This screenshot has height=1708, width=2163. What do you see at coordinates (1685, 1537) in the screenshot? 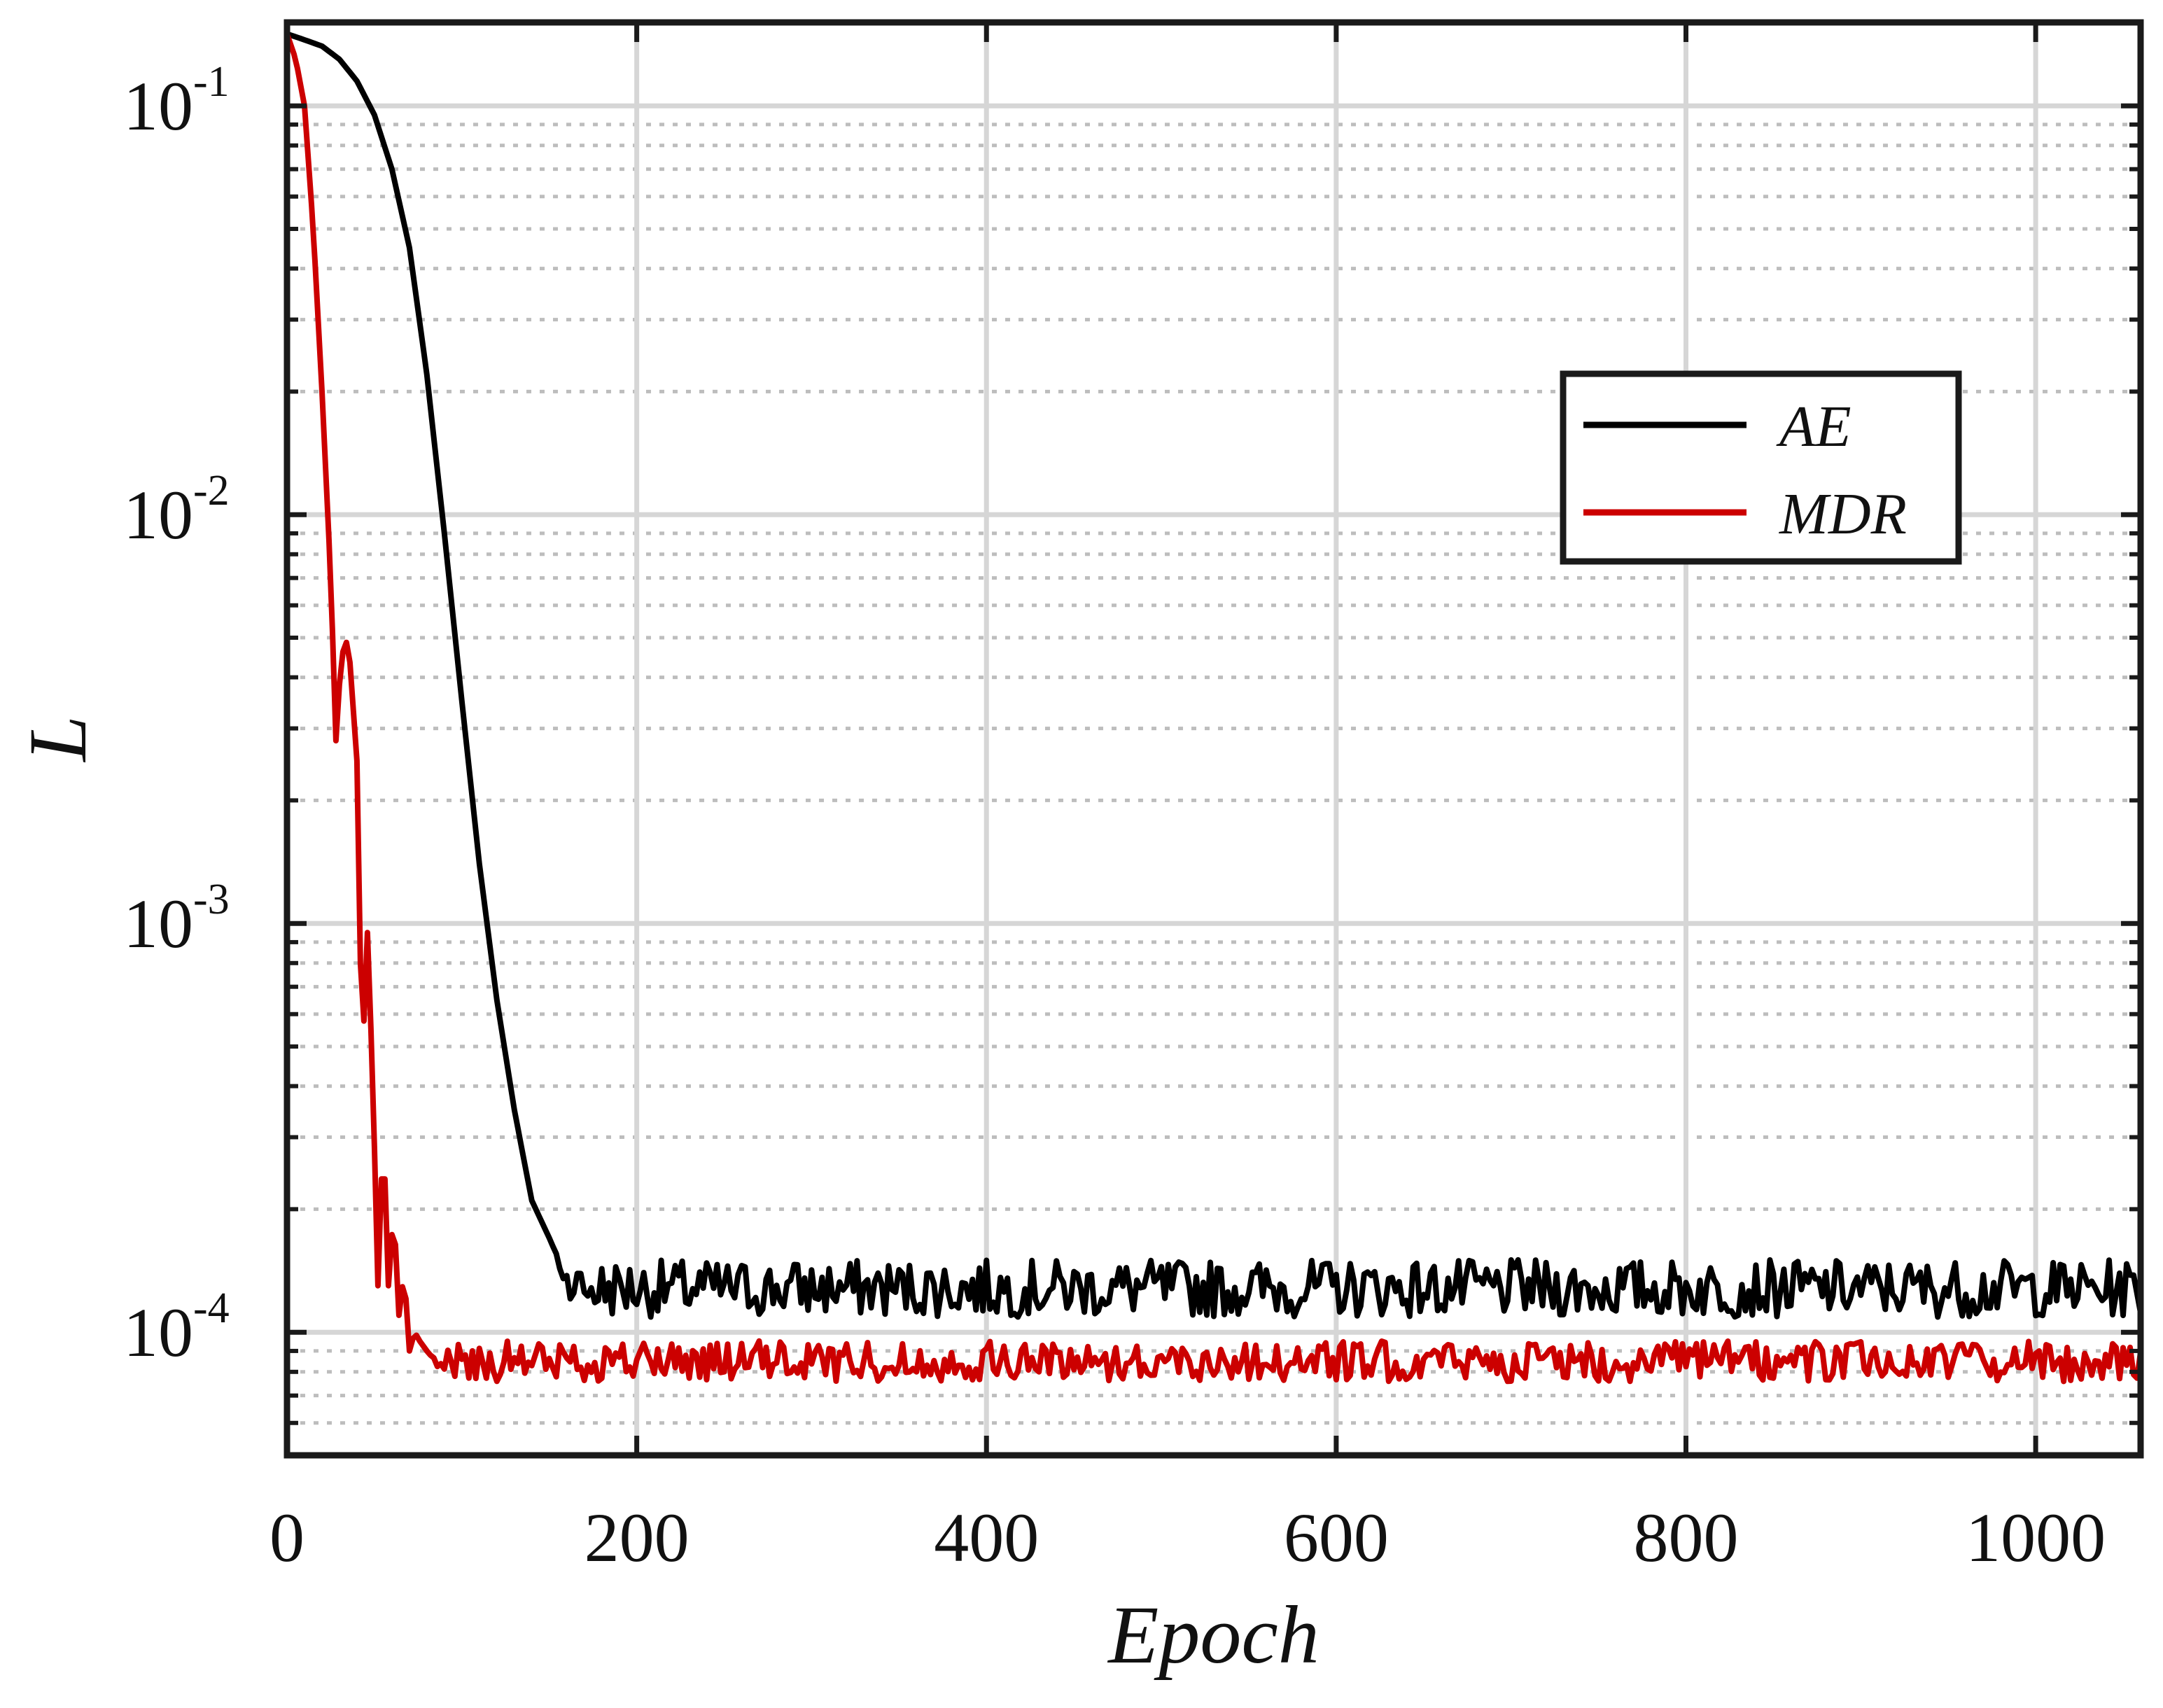
I see `x-tick-label: 800` at bounding box center [1685, 1537].